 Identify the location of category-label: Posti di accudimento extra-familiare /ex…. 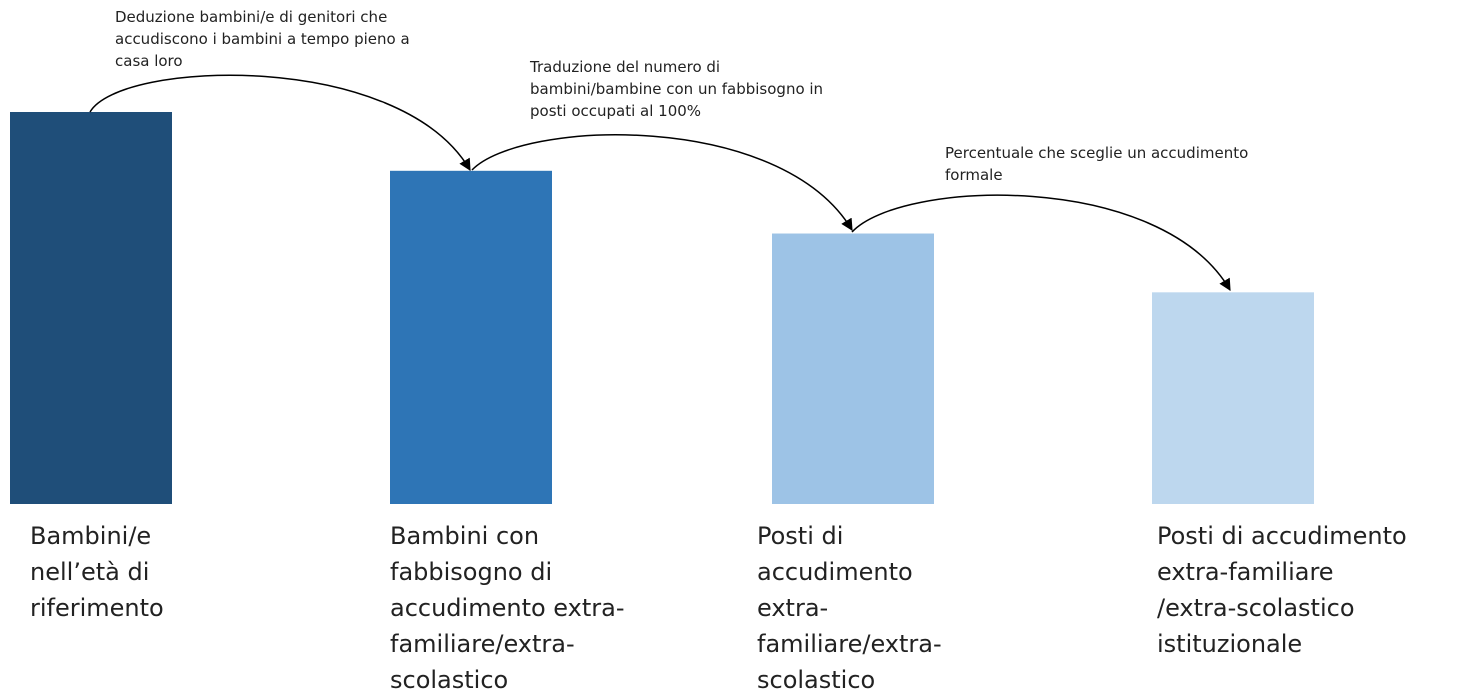
(1282, 590).